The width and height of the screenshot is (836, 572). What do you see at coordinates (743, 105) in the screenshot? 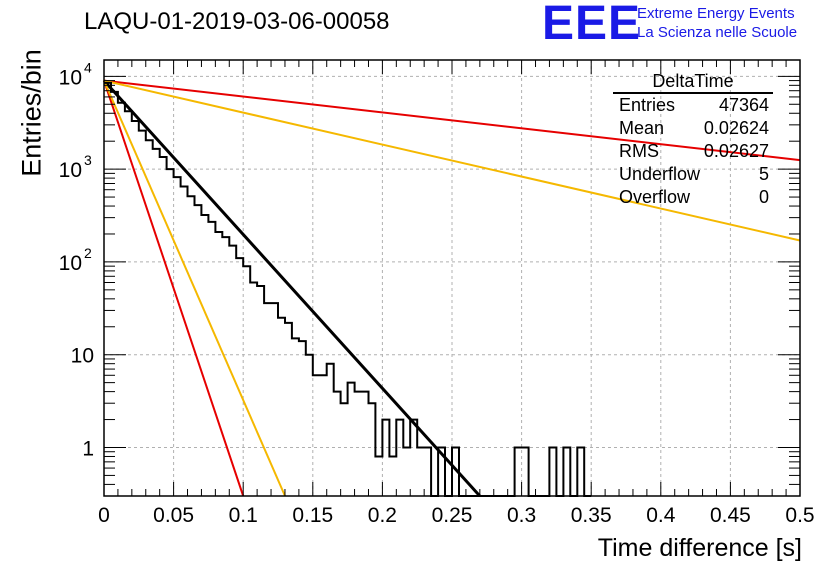
I see `stats-value: 47364` at bounding box center [743, 105].